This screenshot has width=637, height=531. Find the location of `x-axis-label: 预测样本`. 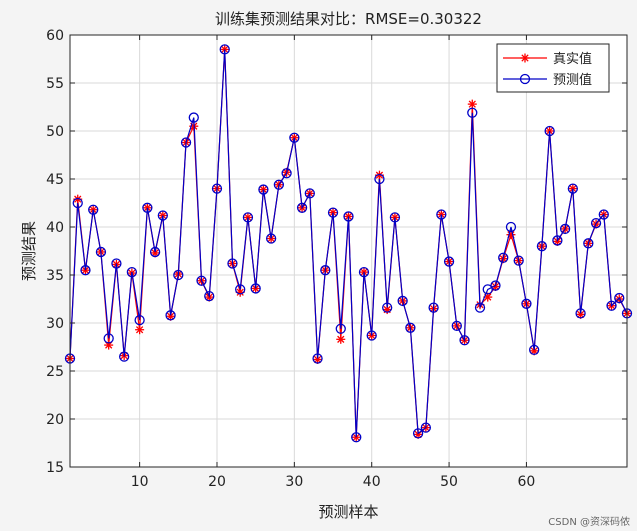

x-axis-label: 预测样本 is located at coordinates (348, 512).